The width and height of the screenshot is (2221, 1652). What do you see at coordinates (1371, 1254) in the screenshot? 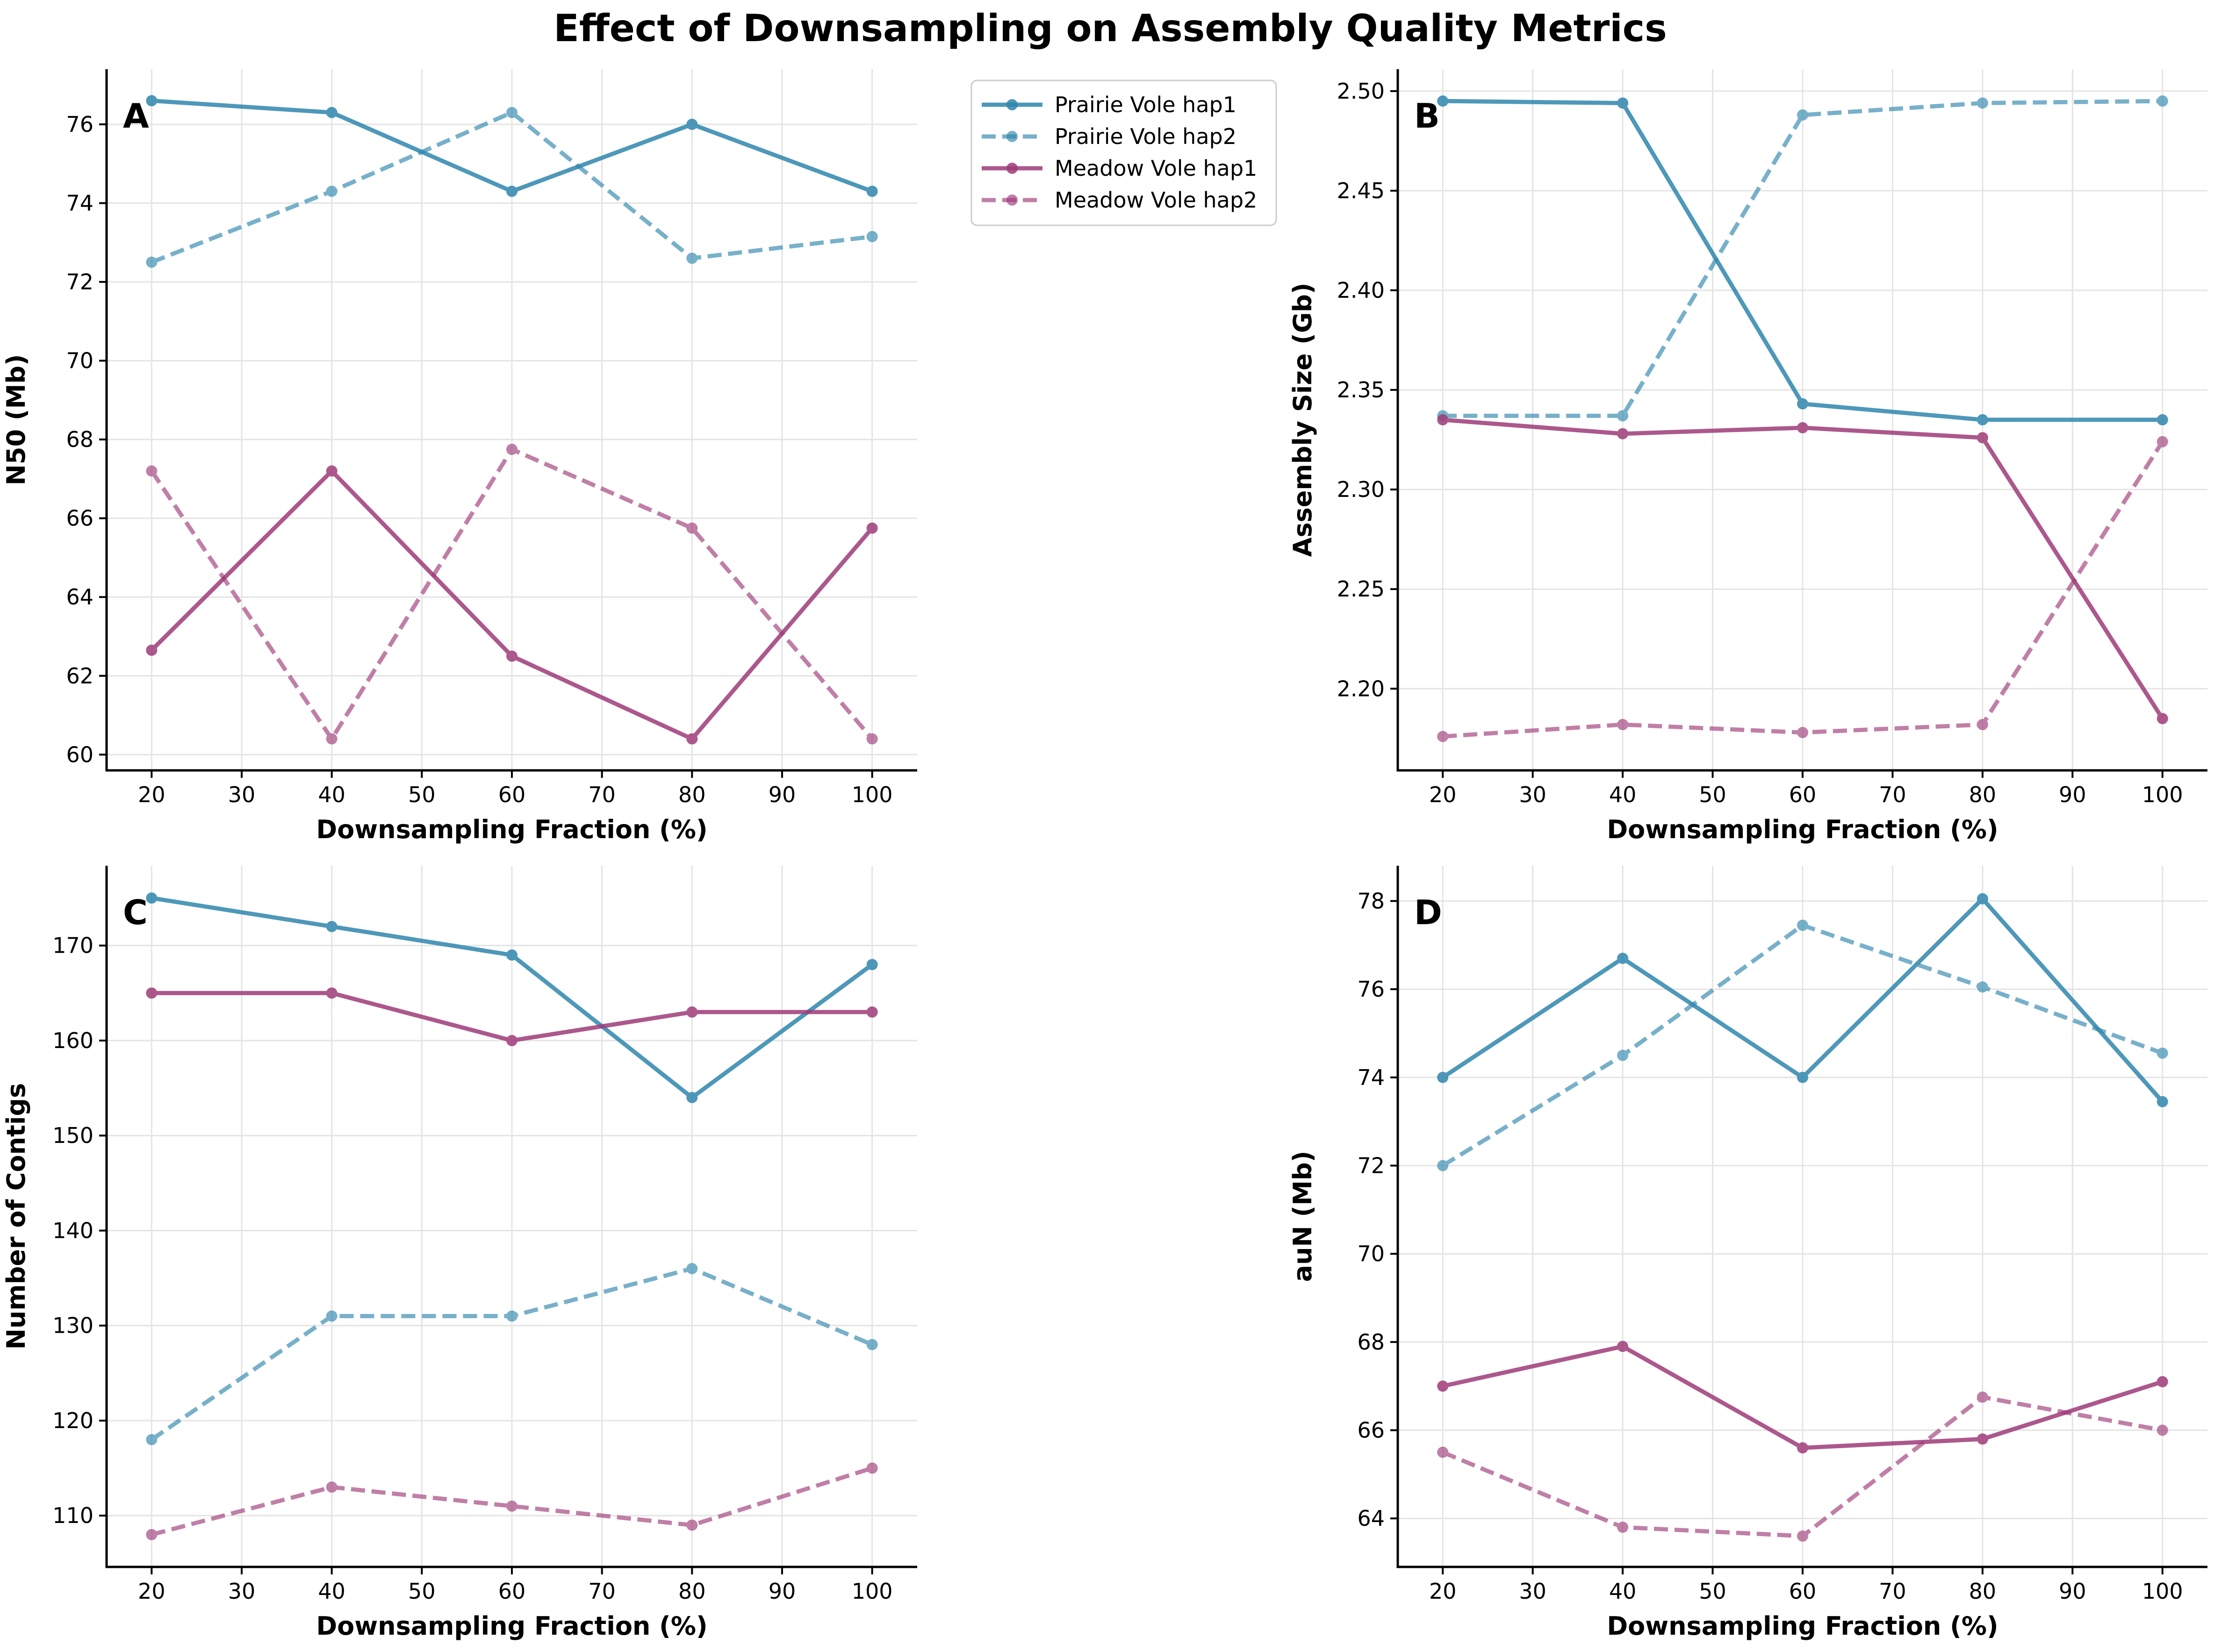
I see `y-tick-label: 70` at bounding box center [1371, 1254].